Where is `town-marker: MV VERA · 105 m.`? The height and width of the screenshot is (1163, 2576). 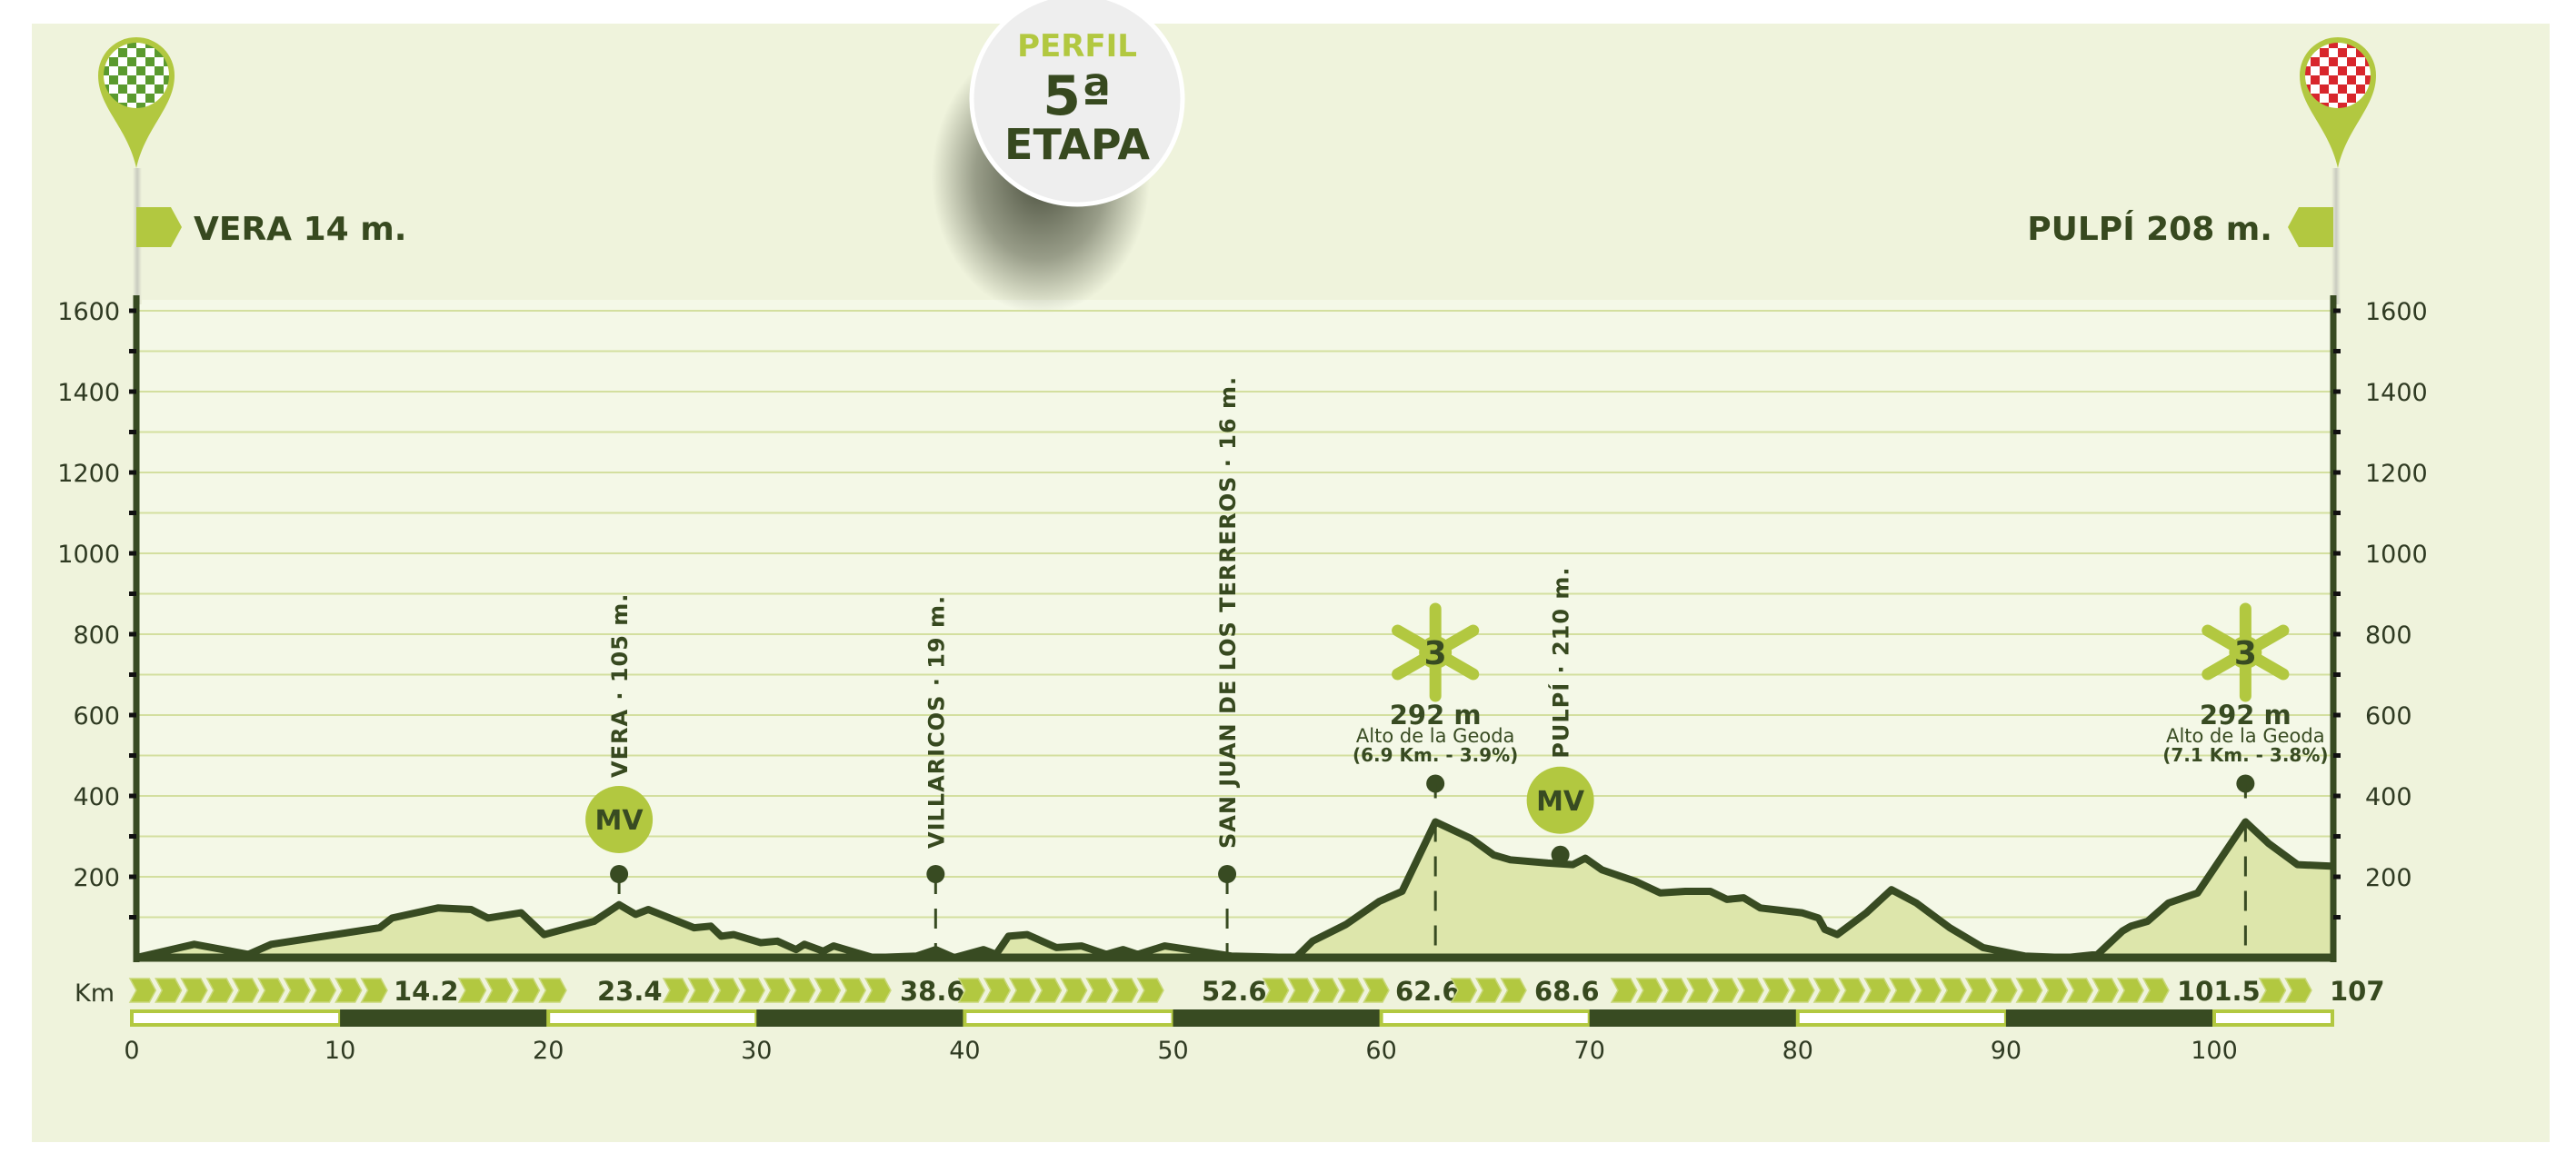 town-marker: MV VERA · 105 m. is located at coordinates (619, 749).